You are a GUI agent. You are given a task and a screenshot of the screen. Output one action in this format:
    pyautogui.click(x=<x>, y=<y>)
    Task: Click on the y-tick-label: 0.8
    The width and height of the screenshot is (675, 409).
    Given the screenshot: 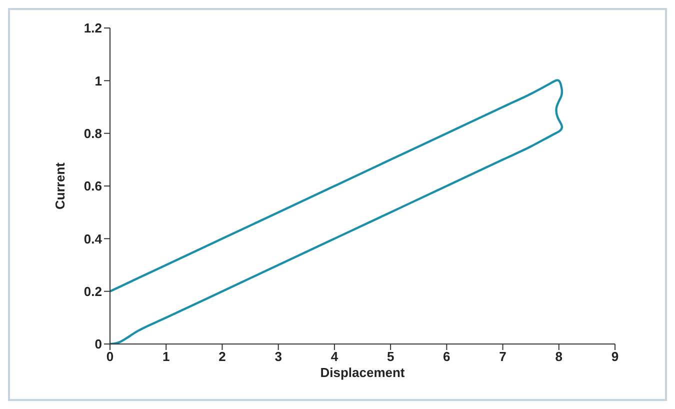 What is the action you would take?
    pyautogui.click(x=93, y=133)
    